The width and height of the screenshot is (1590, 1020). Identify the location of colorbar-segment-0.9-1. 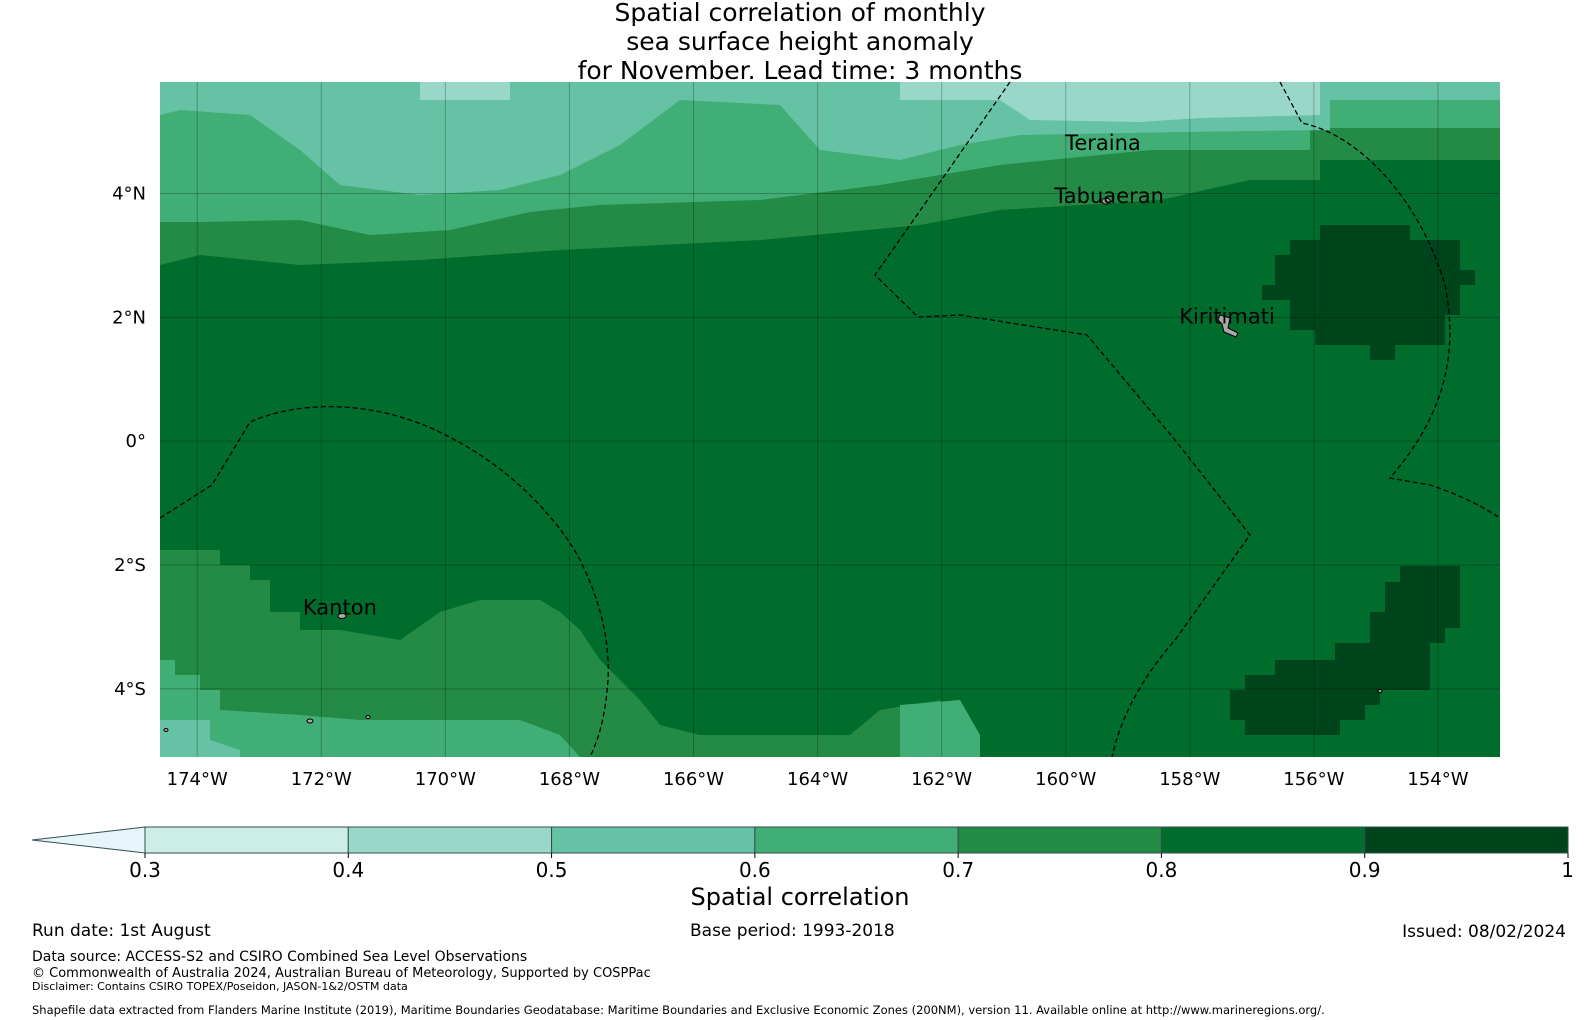
(1466, 840).